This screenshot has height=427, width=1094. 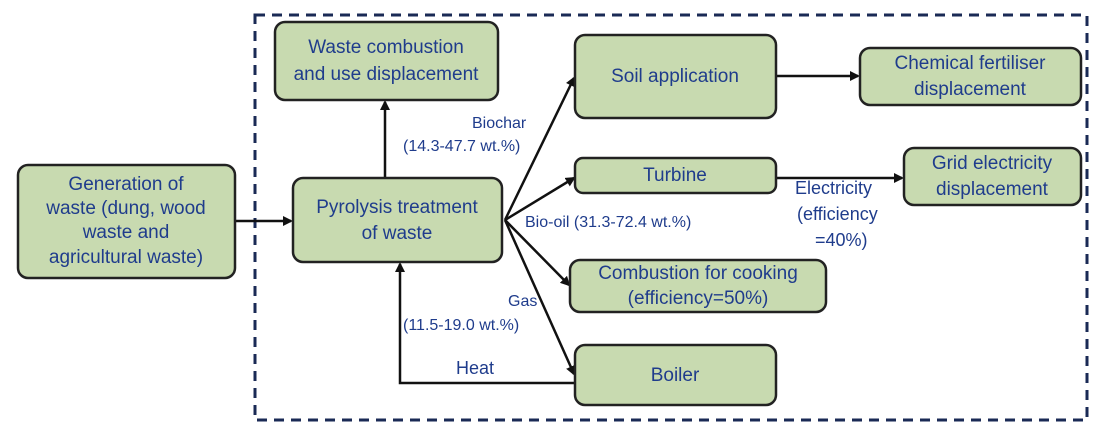 What do you see at coordinates (125, 208) in the screenshot?
I see `node-text: waste (dung, wood` at bounding box center [125, 208].